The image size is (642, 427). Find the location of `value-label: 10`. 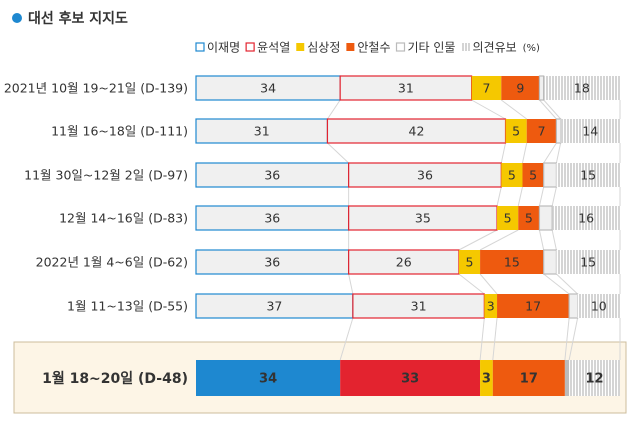

value-label: 10 is located at coordinates (599, 306).